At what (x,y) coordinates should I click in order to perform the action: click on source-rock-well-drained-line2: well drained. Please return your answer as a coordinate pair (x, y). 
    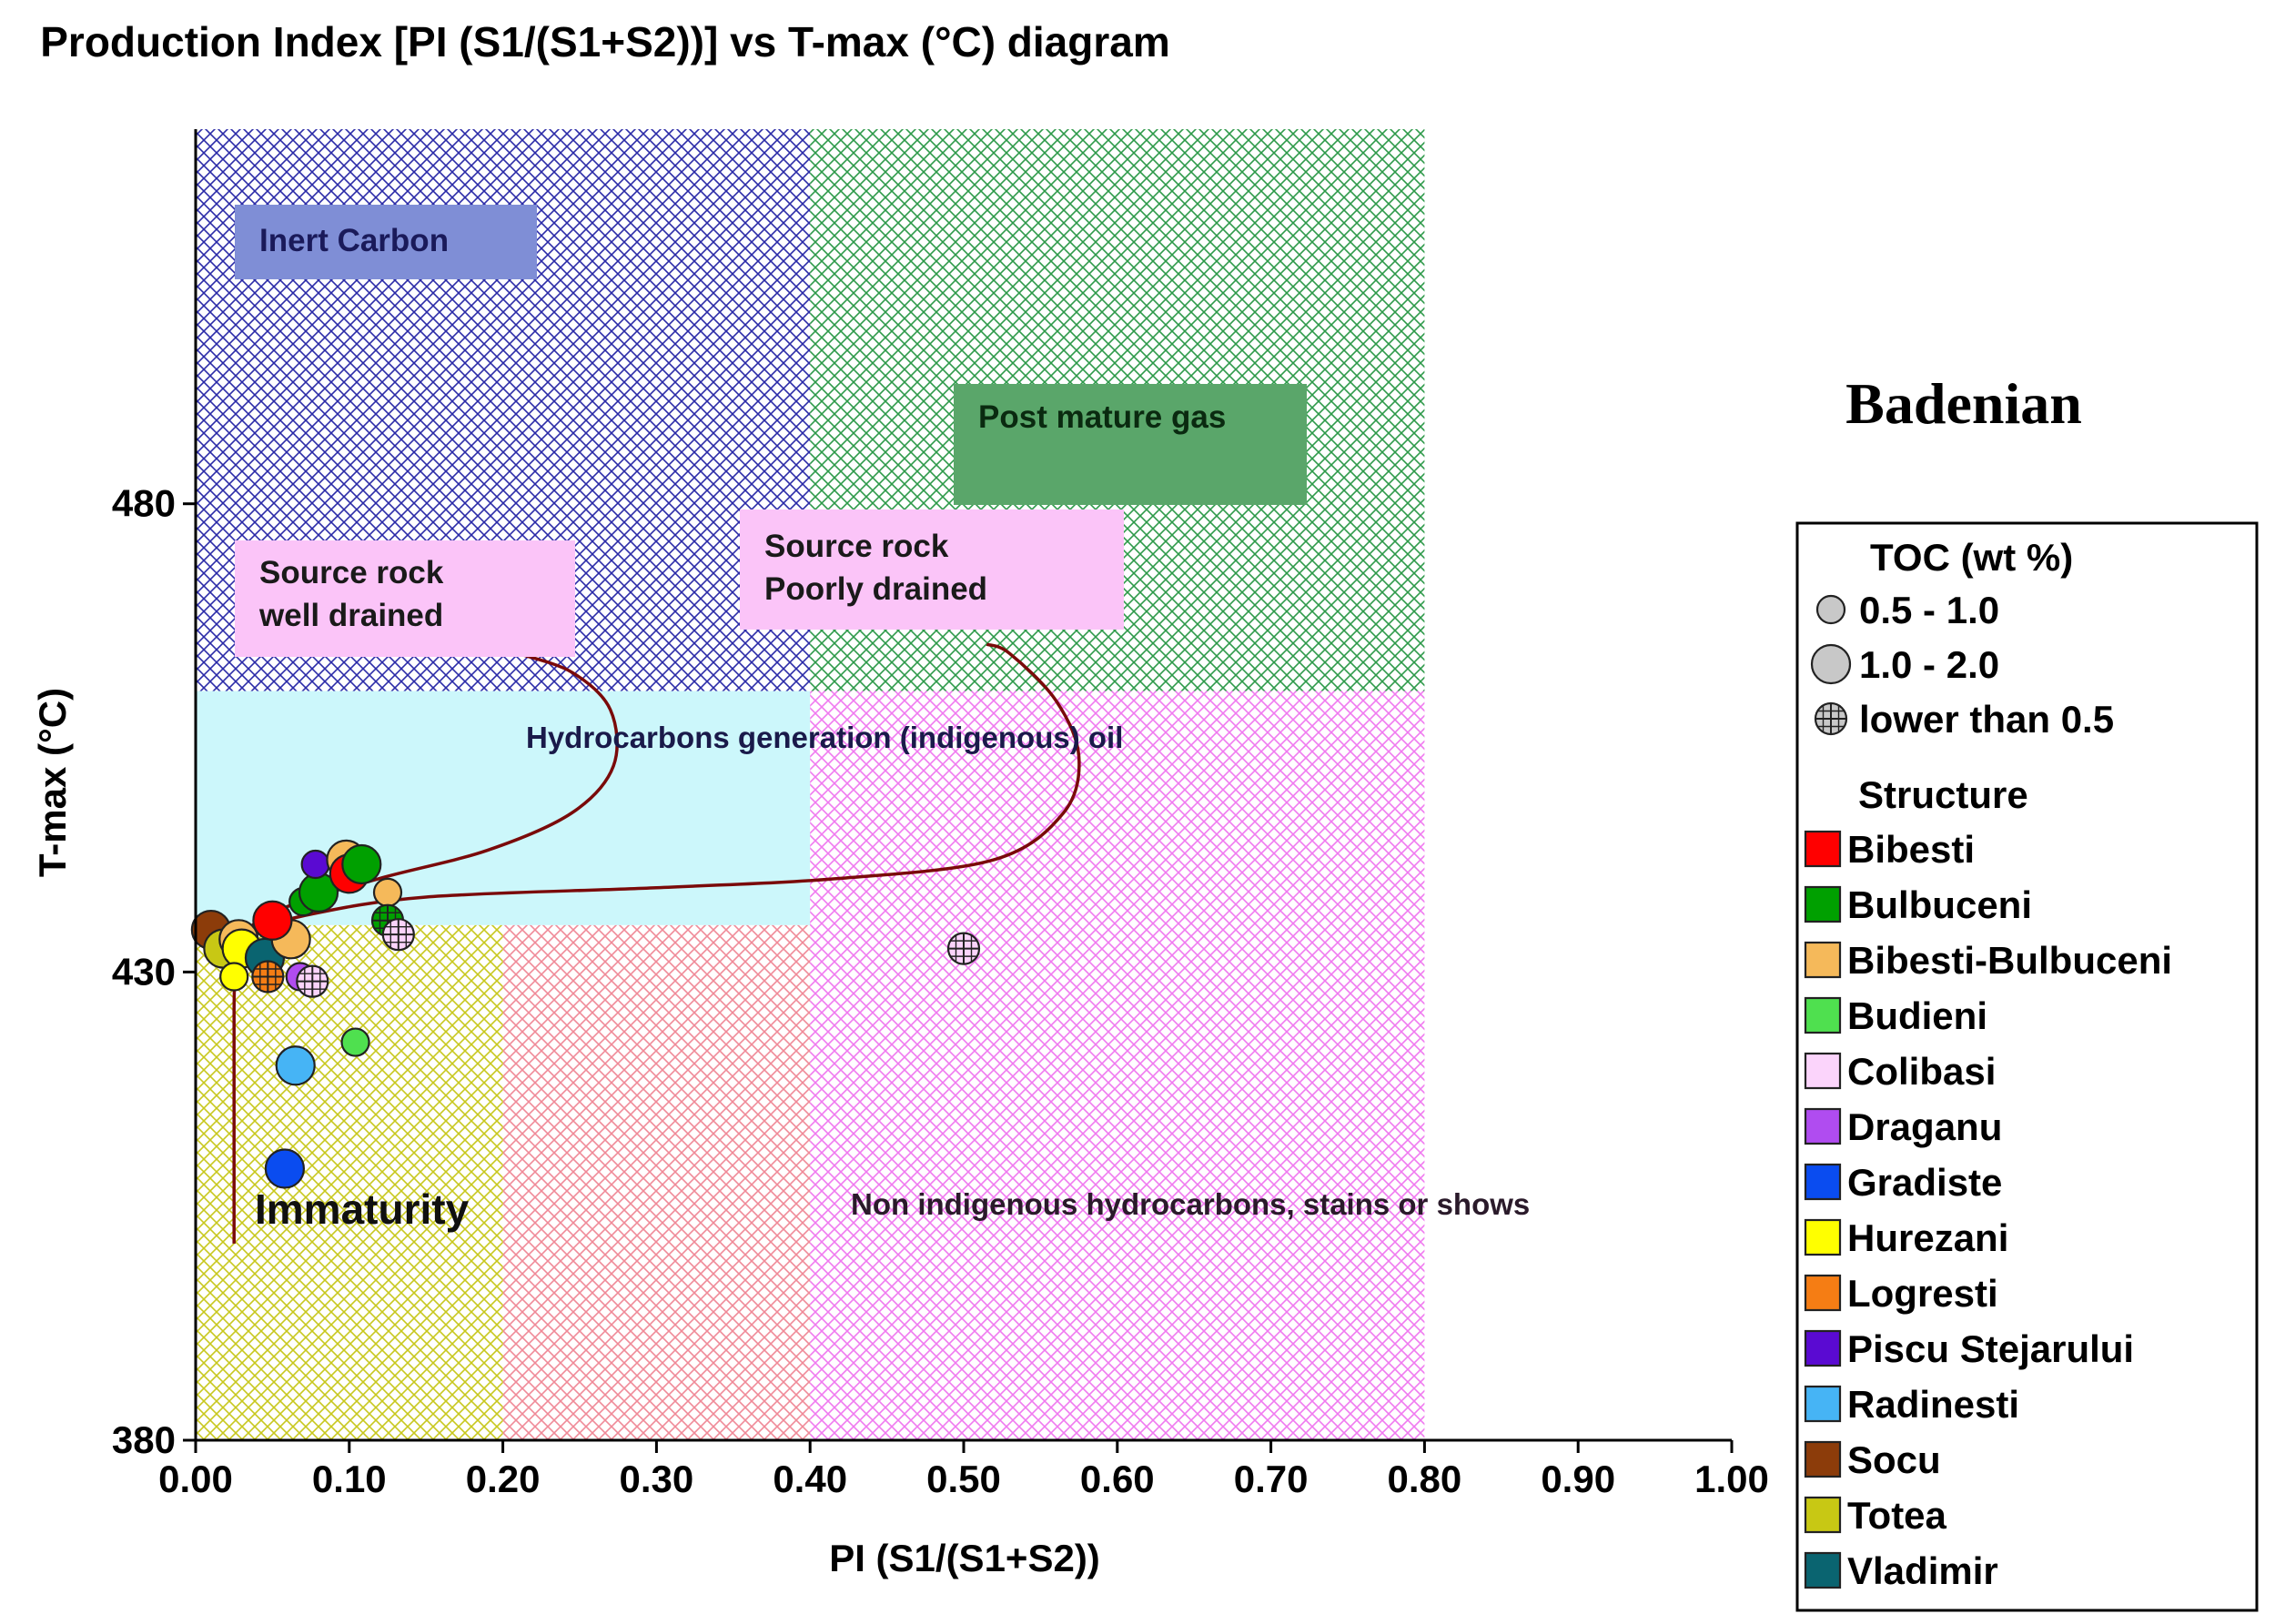
    Looking at the image, I should click on (351, 615).